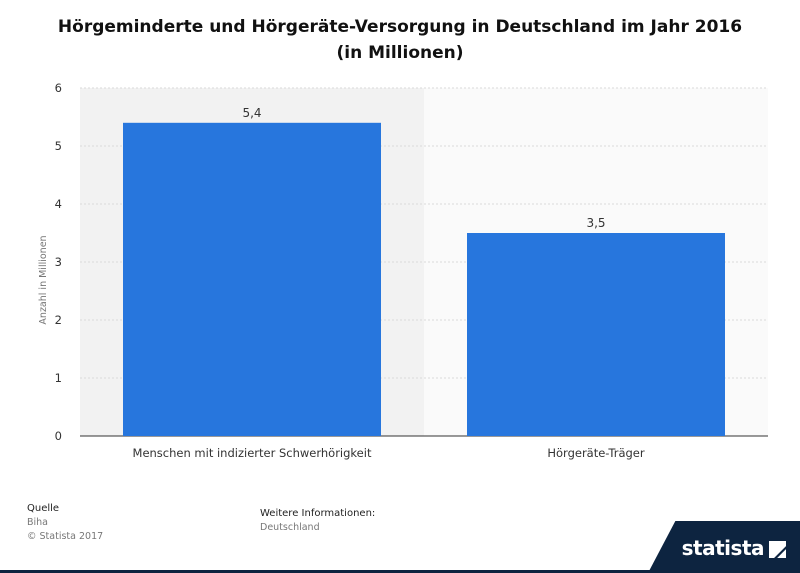  Describe the element at coordinates (251, 113) in the screenshot. I see `data-label: 5,4` at that location.